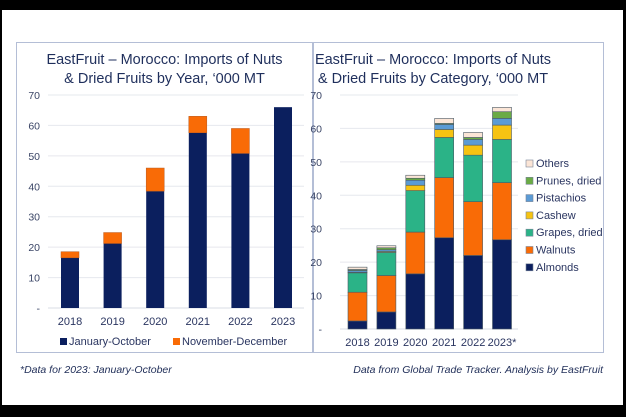  Describe the element at coordinates (316, 230) in the screenshot. I see `category-chart-y-tick-label: 30` at that location.